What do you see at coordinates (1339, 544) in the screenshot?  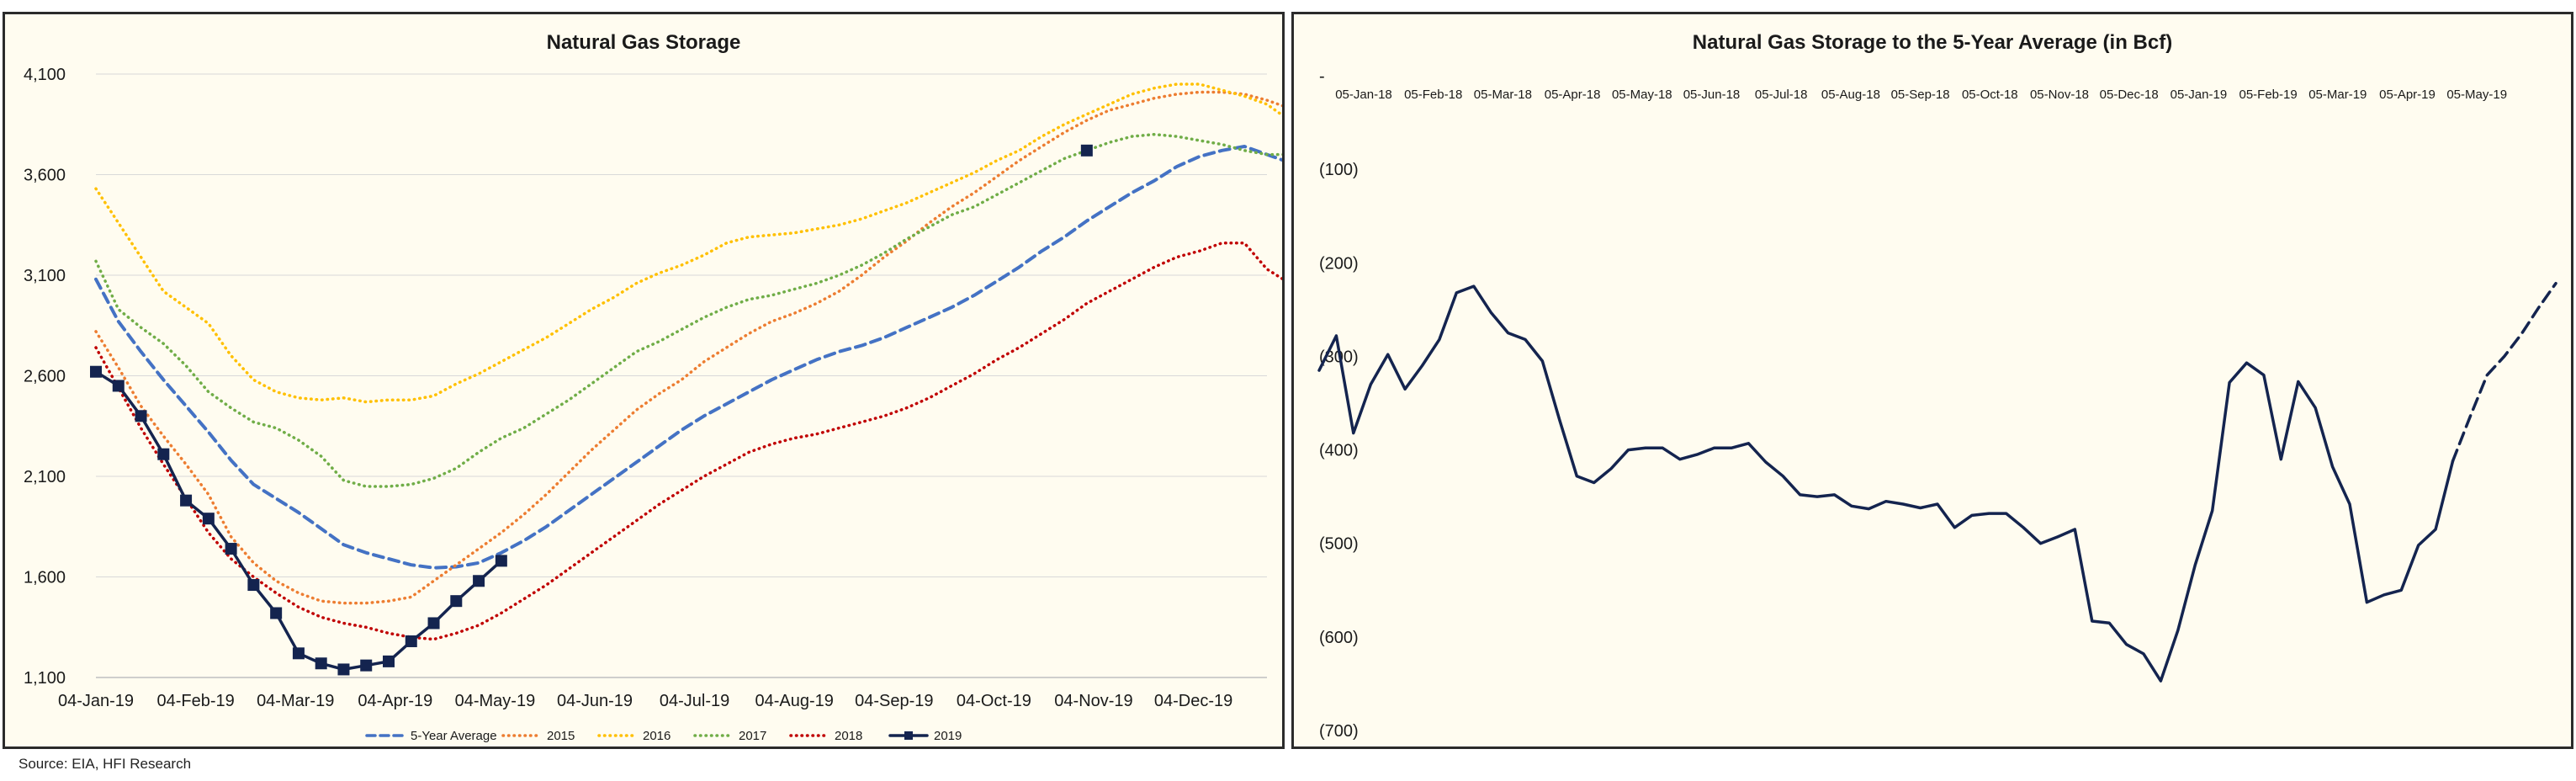 I see `y-tick-label: (500)` at bounding box center [1339, 544].